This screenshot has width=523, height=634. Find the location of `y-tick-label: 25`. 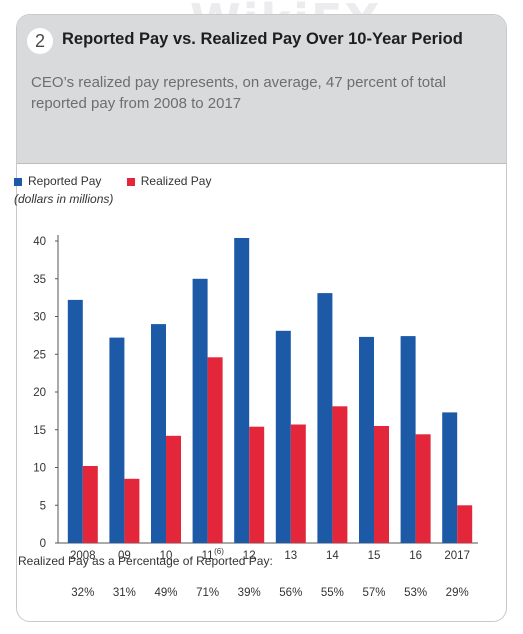

y-tick-label: 25 is located at coordinates (39, 355).